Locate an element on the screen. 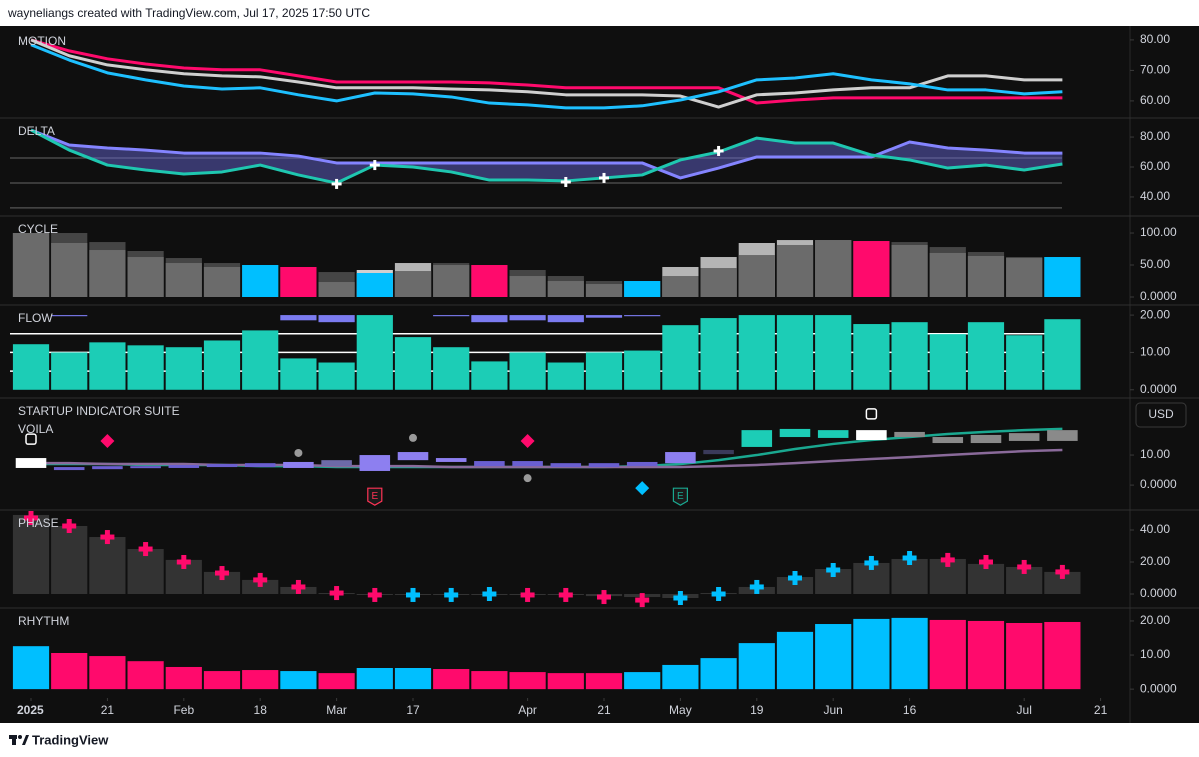 This screenshot has width=1199, height=757. series-line is located at coordinates (546, 76).